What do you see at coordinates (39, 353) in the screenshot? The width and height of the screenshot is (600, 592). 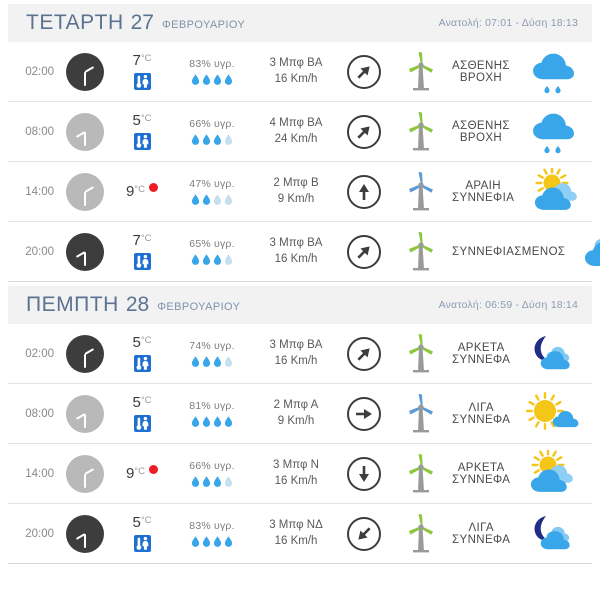 I see `forecast-time: 02:00` at bounding box center [39, 353].